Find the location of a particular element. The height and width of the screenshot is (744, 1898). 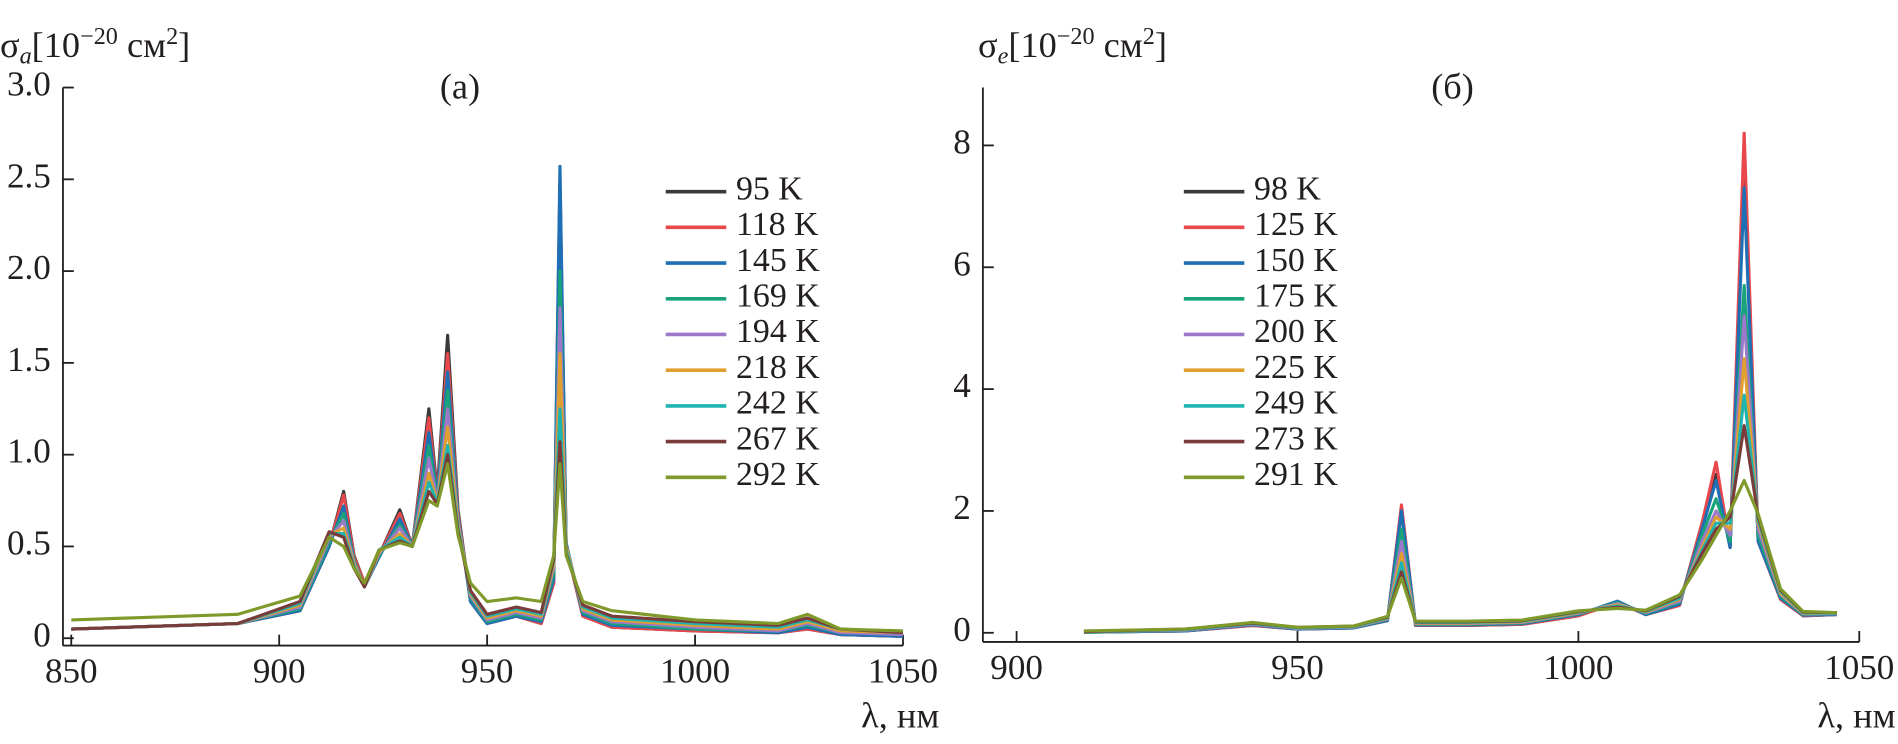

legend-label: 225 K is located at coordinates (1296, 367).